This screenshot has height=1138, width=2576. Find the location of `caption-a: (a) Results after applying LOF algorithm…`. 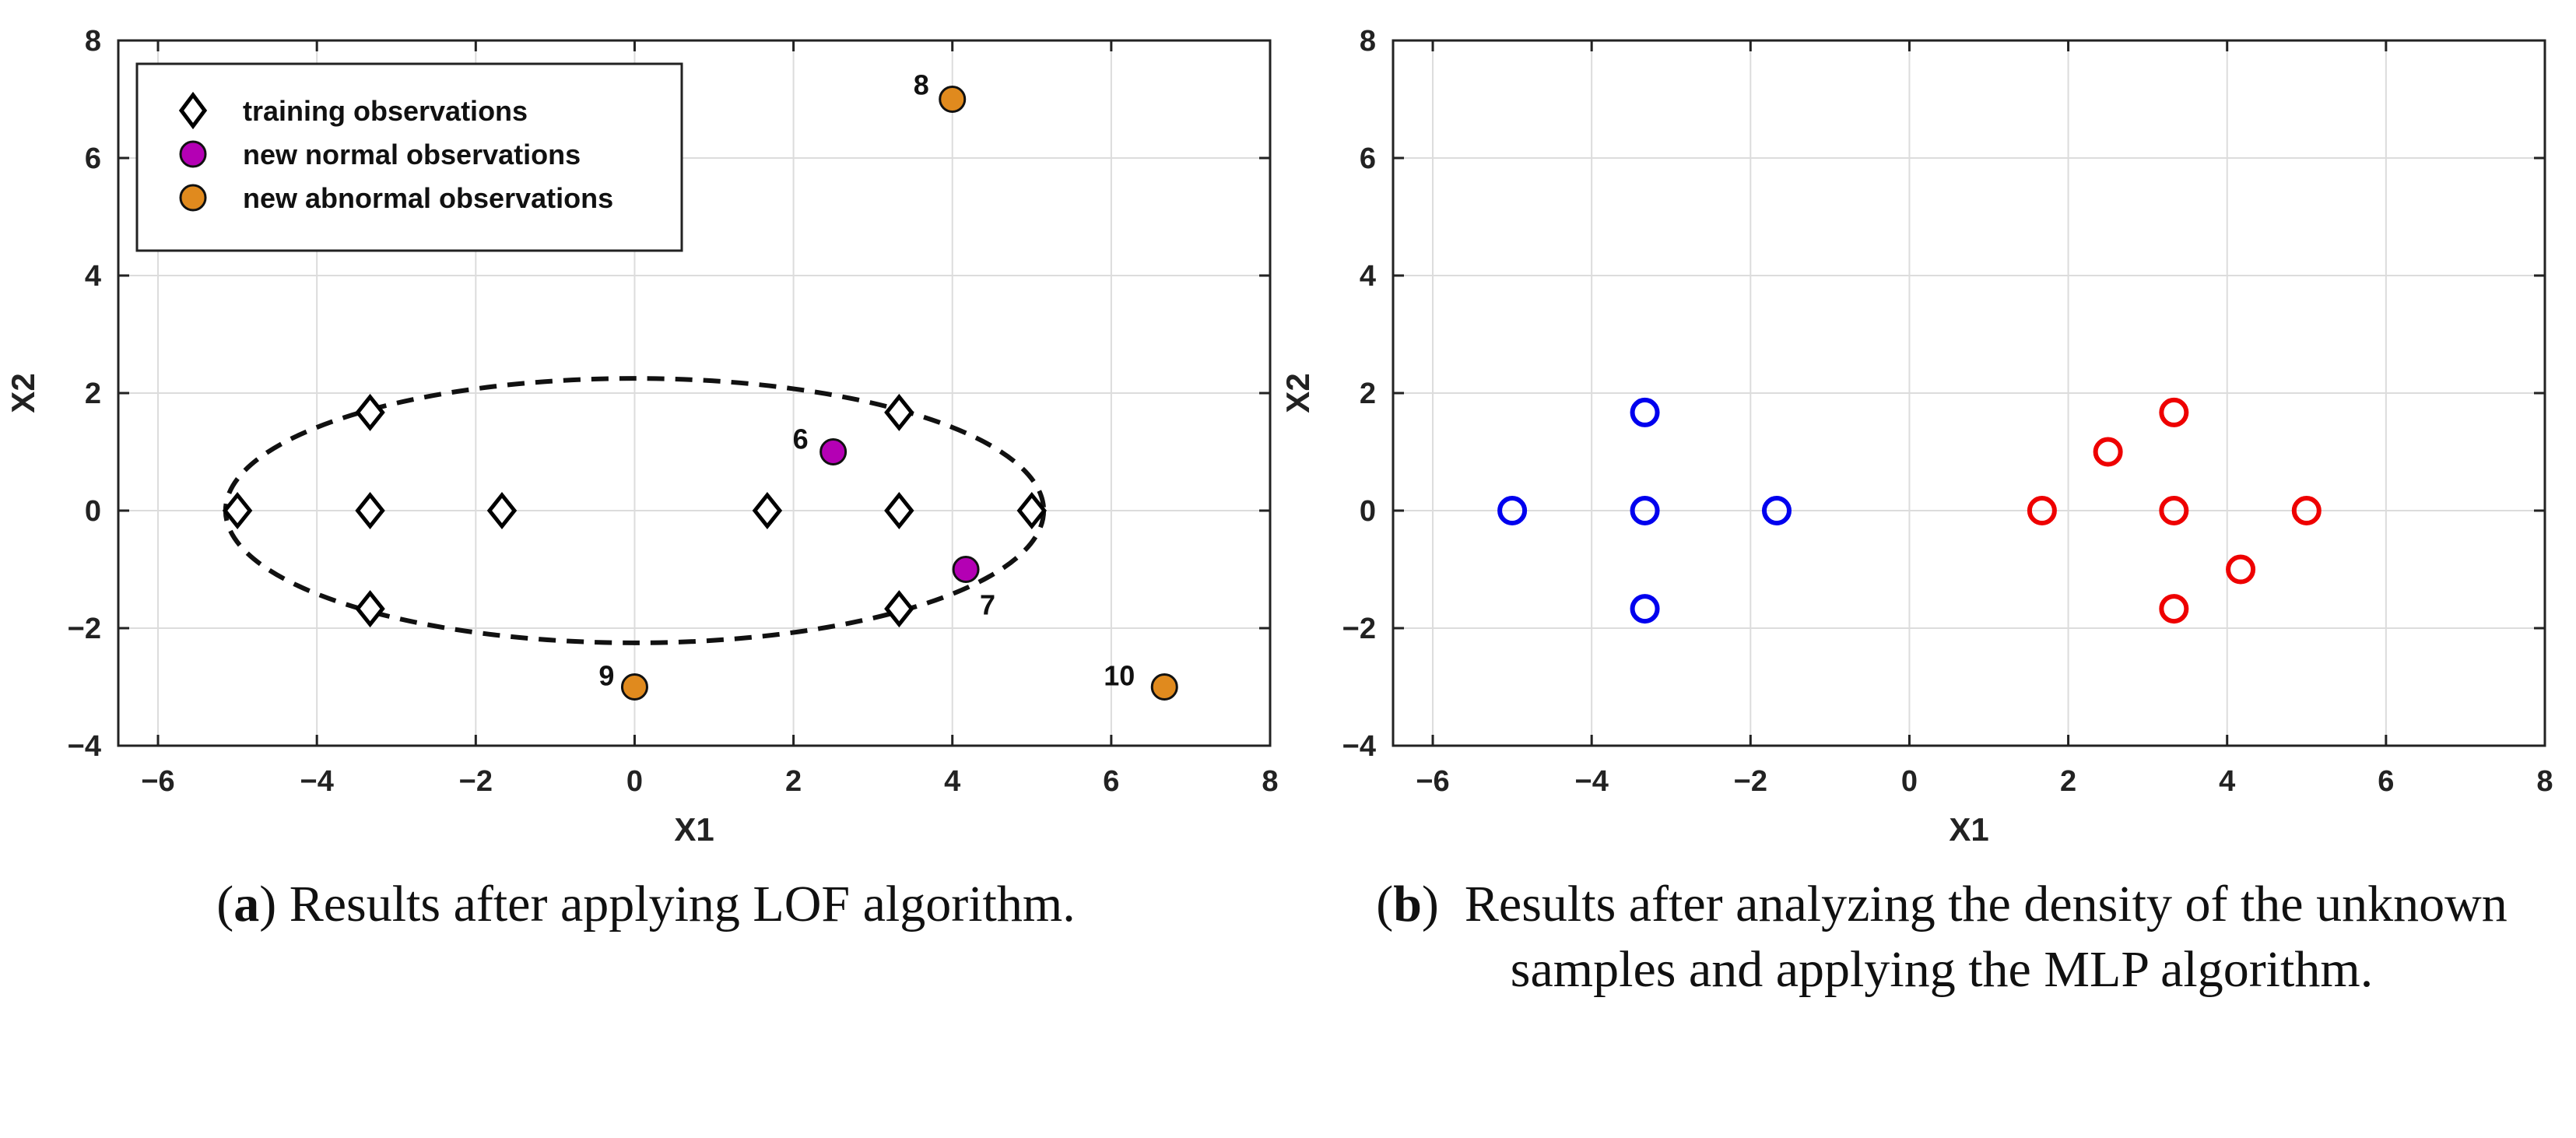

caption-a: (a) Results after applying LOF algorithm… is located at coordinates (646, 904).